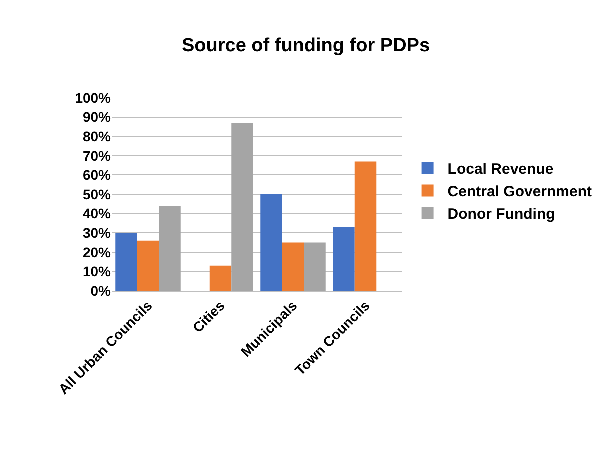  Describe the element at coordinates (97, 272) in the screenshot. I see `y-tick-label: 10%` at that location.